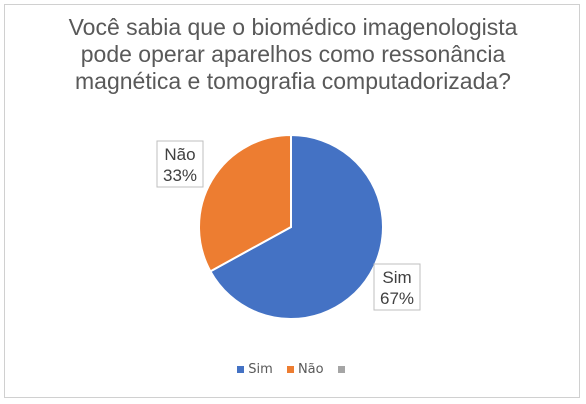 The height and width of the screenshot is (404, 586). What do you see at coordinates (397, 298) in the screenshot?
I see `data-label-percent: 67%` at bounding box center [397, 298].